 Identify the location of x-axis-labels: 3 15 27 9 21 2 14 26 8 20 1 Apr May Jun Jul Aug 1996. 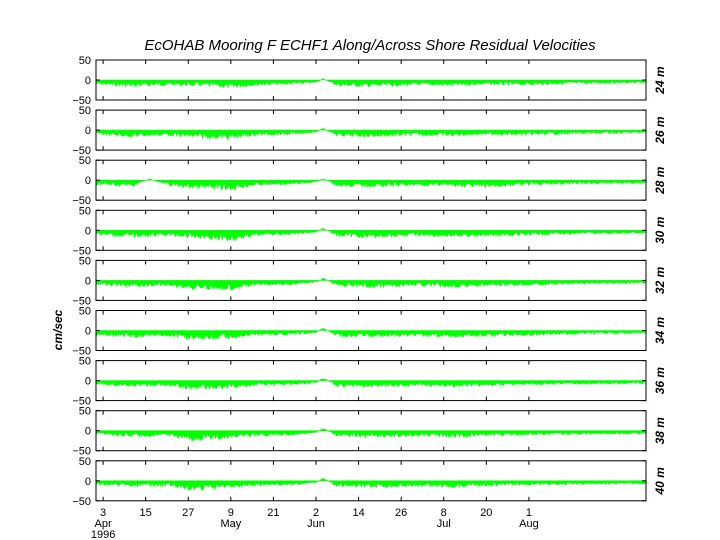
(315, 523).